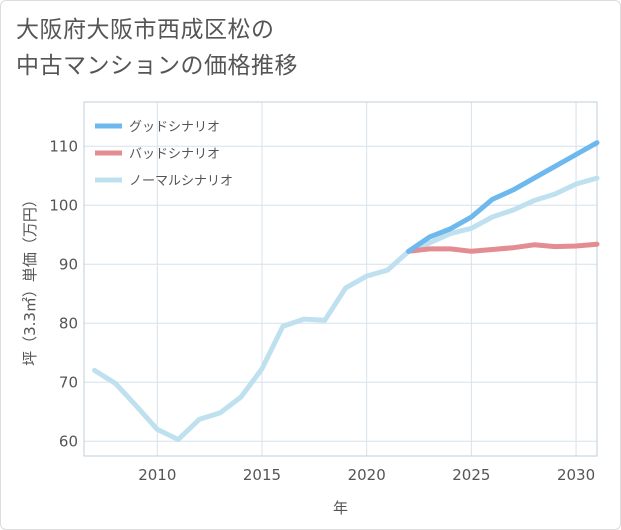  Describe the element at coordinates (262, 475) in the screenshot. I see `x-tick-label: 2015` at that location.